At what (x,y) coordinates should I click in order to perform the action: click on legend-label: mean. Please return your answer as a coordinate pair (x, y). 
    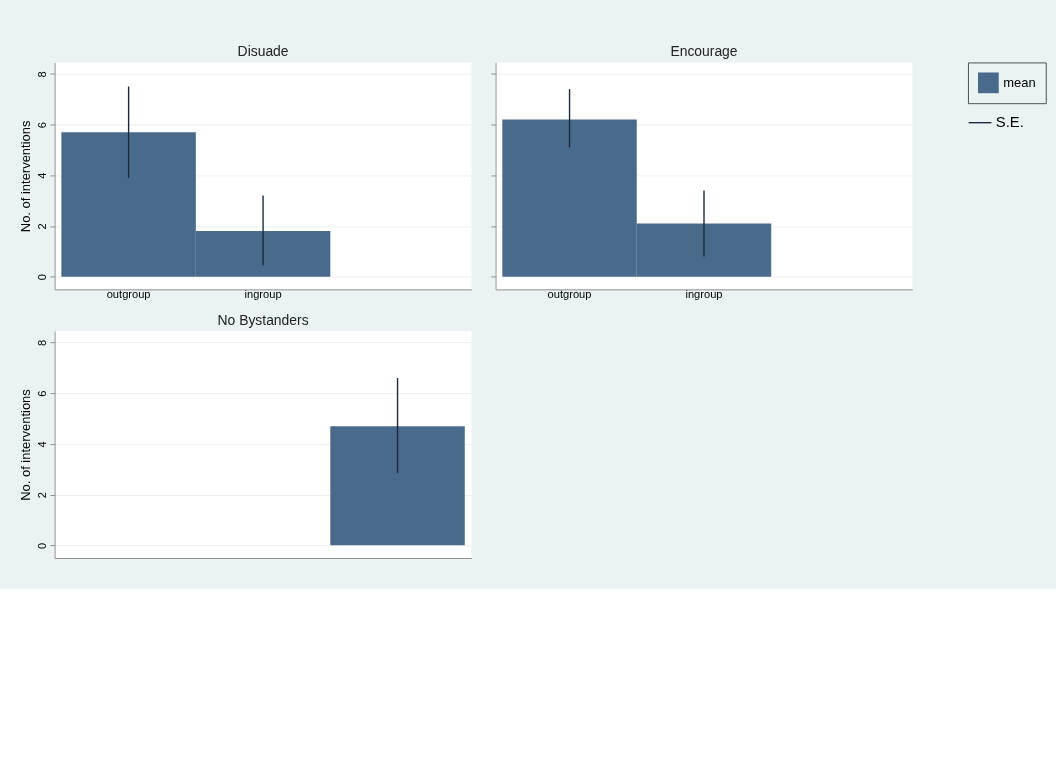
    Looking at the image, I should click on (1019, 82).